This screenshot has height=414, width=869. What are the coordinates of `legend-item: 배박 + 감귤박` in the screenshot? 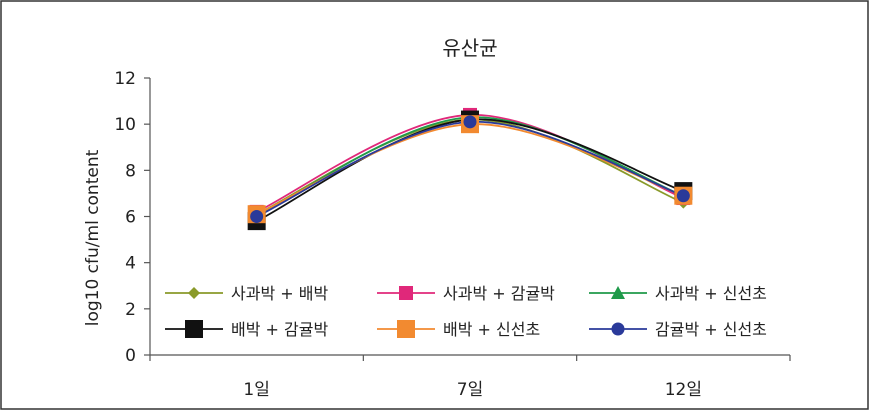 It's located at (246, 329).